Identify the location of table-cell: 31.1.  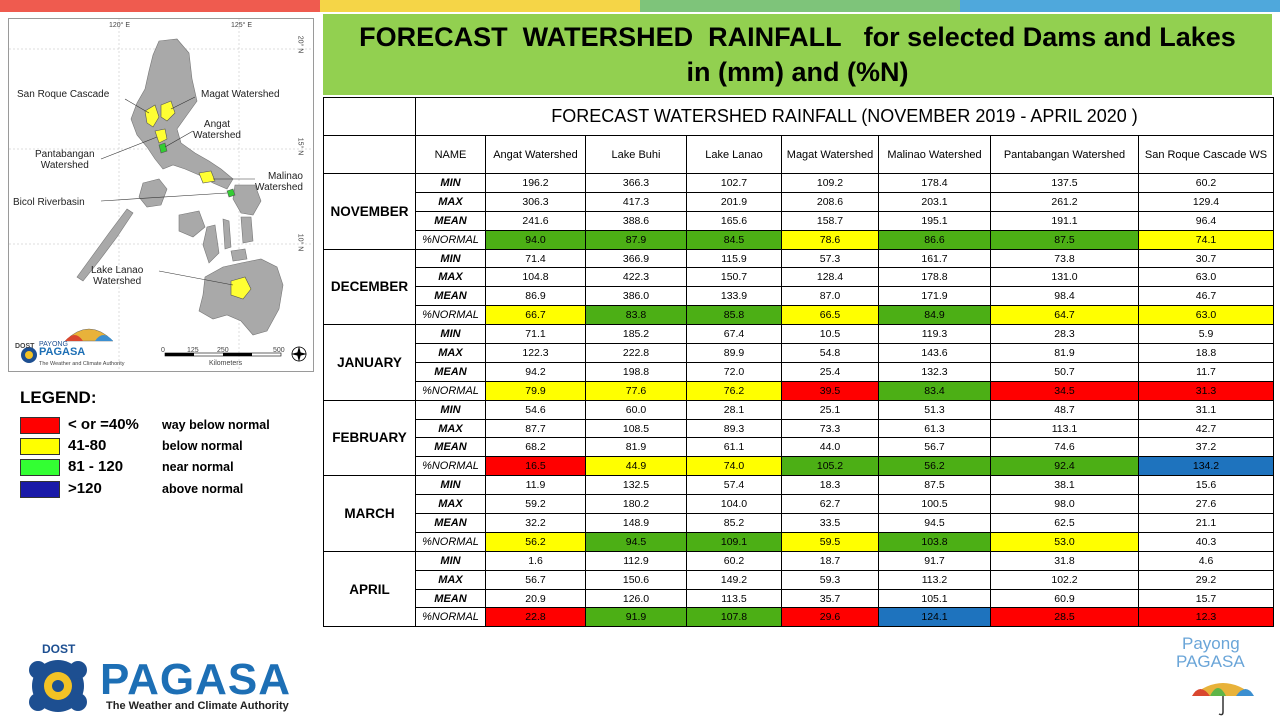
(1206, 409).